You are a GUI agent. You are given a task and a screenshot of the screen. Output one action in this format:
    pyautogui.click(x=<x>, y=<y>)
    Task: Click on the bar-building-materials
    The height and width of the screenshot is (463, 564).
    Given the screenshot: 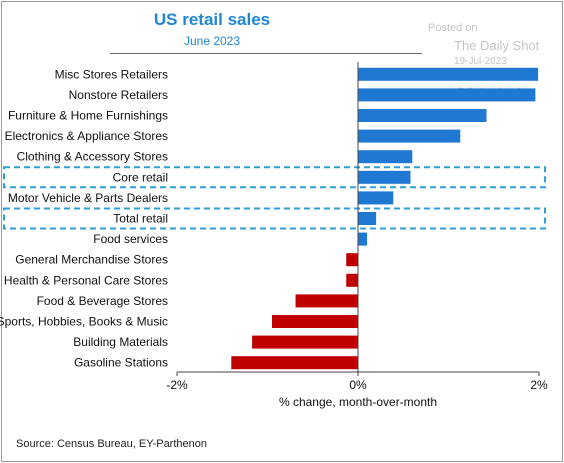 What is the action you would take?
    pyautogui.click(x=305, y=342)
    